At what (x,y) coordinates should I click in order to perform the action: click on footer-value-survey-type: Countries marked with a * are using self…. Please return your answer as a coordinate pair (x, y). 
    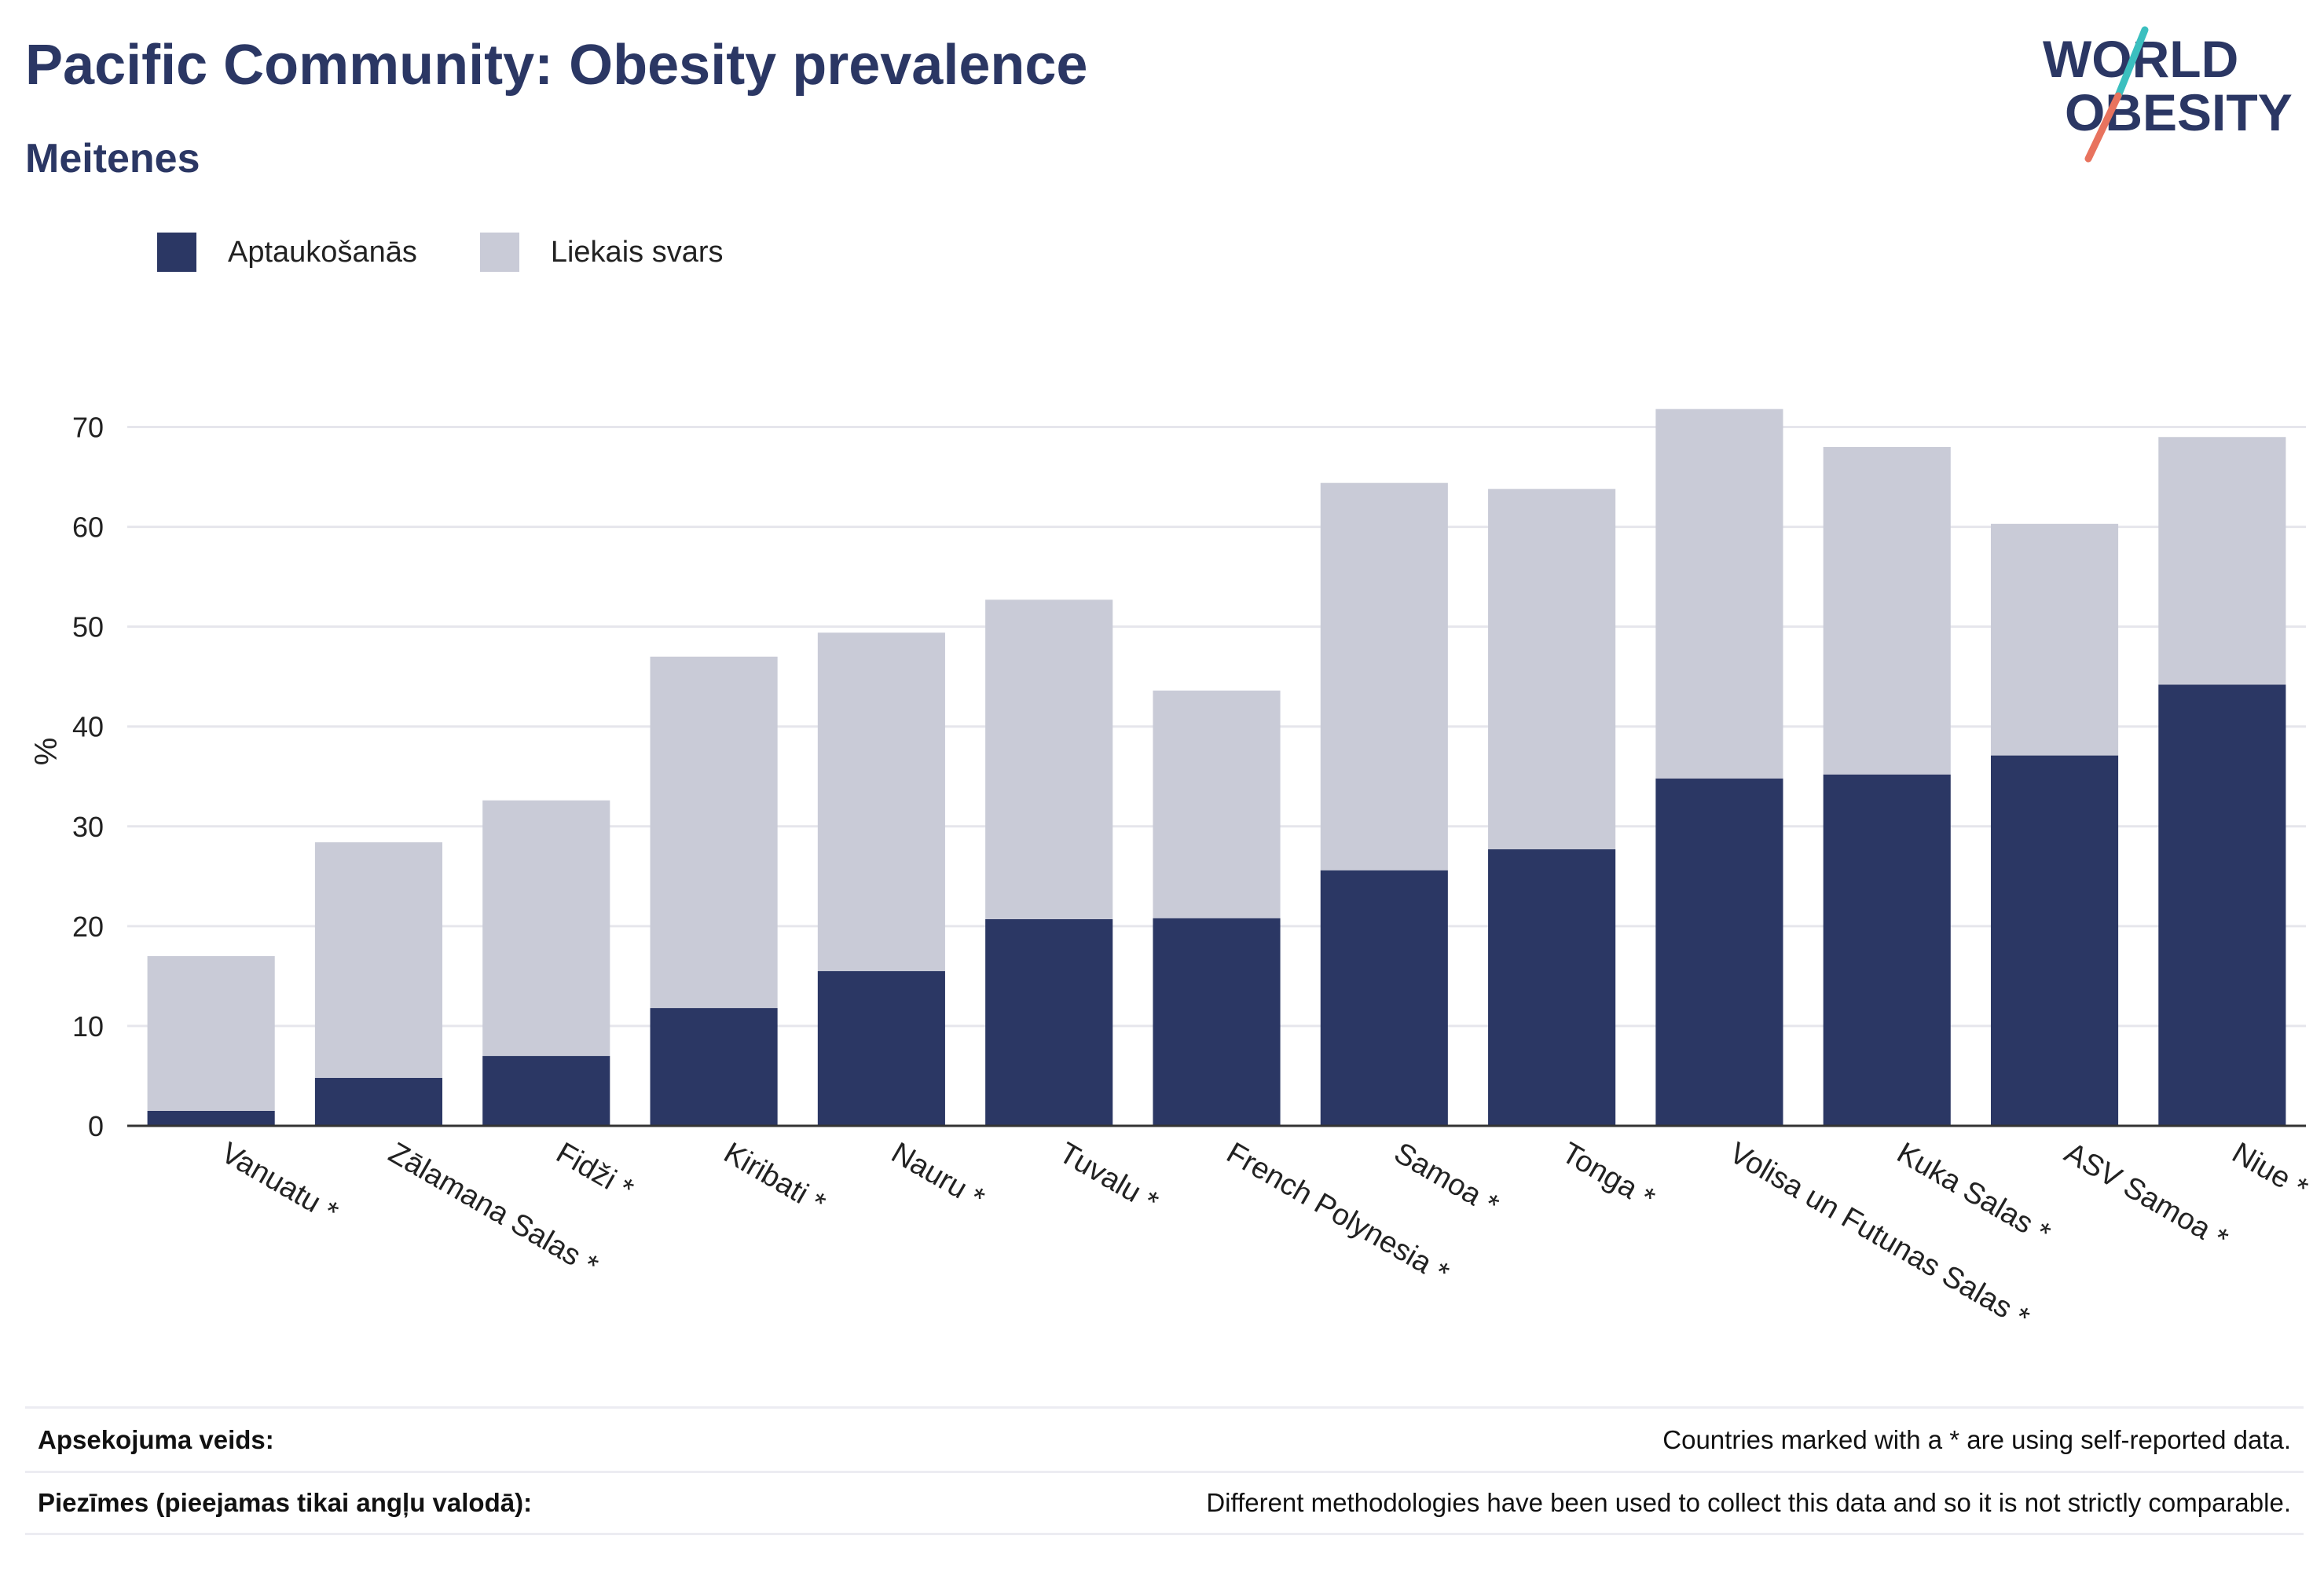
    Looking at the image, I should click on (1976, 1439).